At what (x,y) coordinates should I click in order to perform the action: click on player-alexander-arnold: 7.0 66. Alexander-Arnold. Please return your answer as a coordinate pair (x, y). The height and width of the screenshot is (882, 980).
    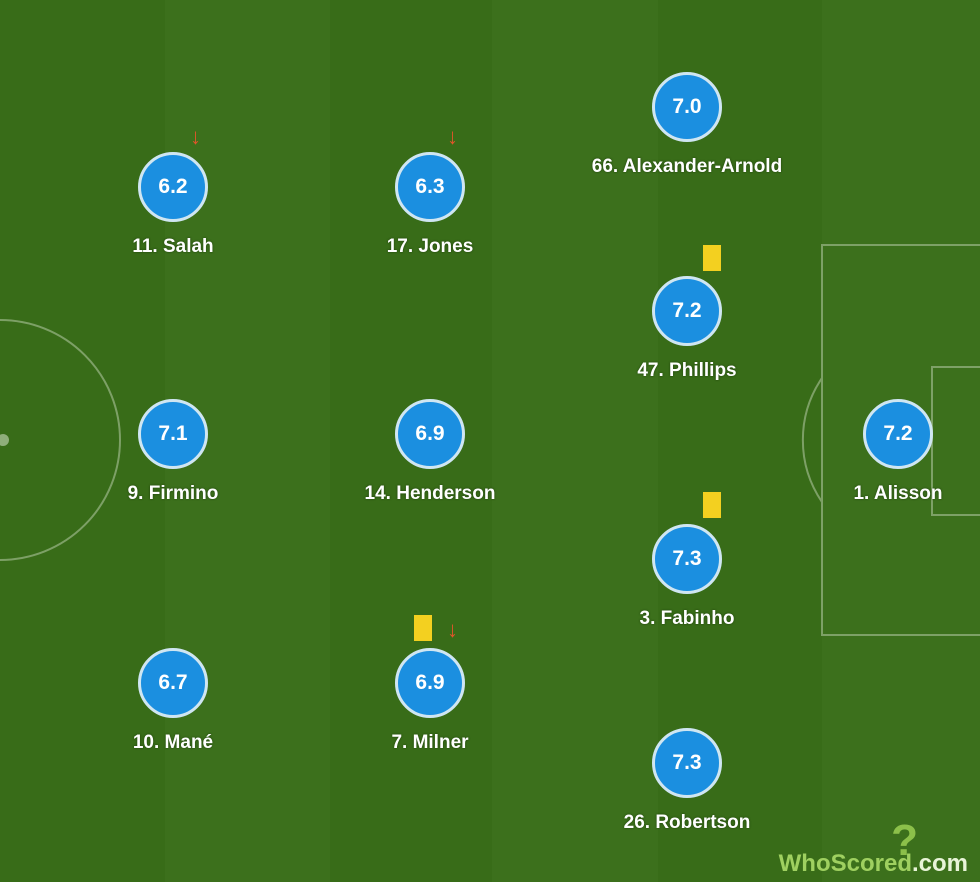
    Looking at the image, I should click on (687, 125).